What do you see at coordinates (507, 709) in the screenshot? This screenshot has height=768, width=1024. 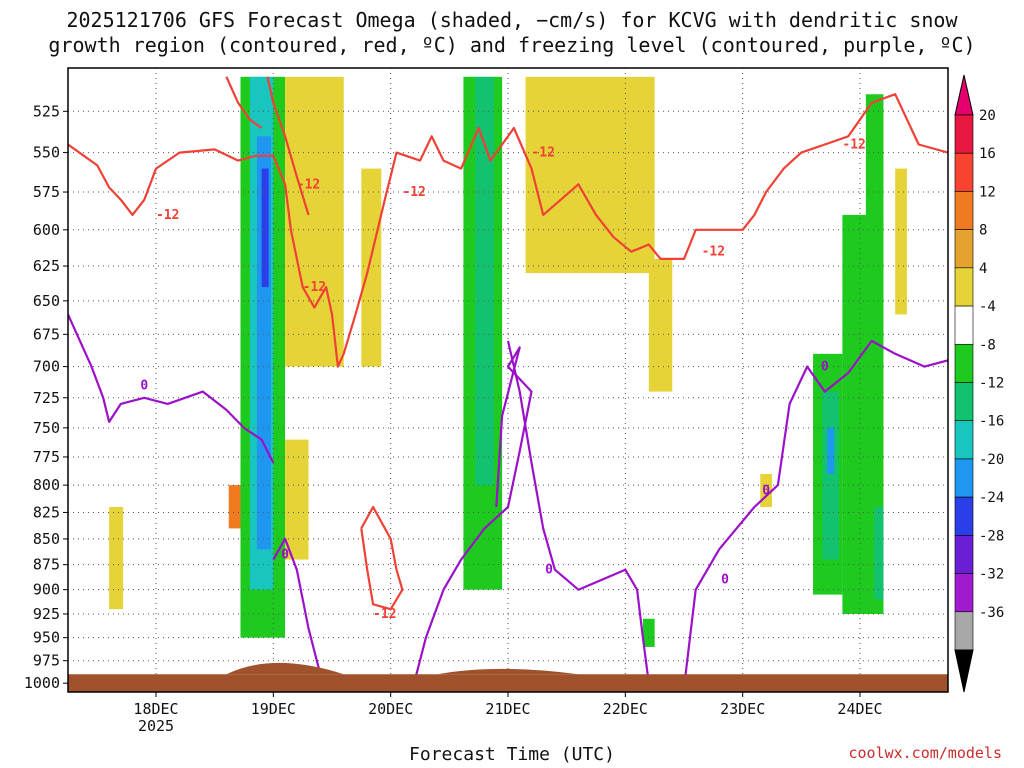 I see `x-tick-label: 21DEC` at bounding box center [507, 709].